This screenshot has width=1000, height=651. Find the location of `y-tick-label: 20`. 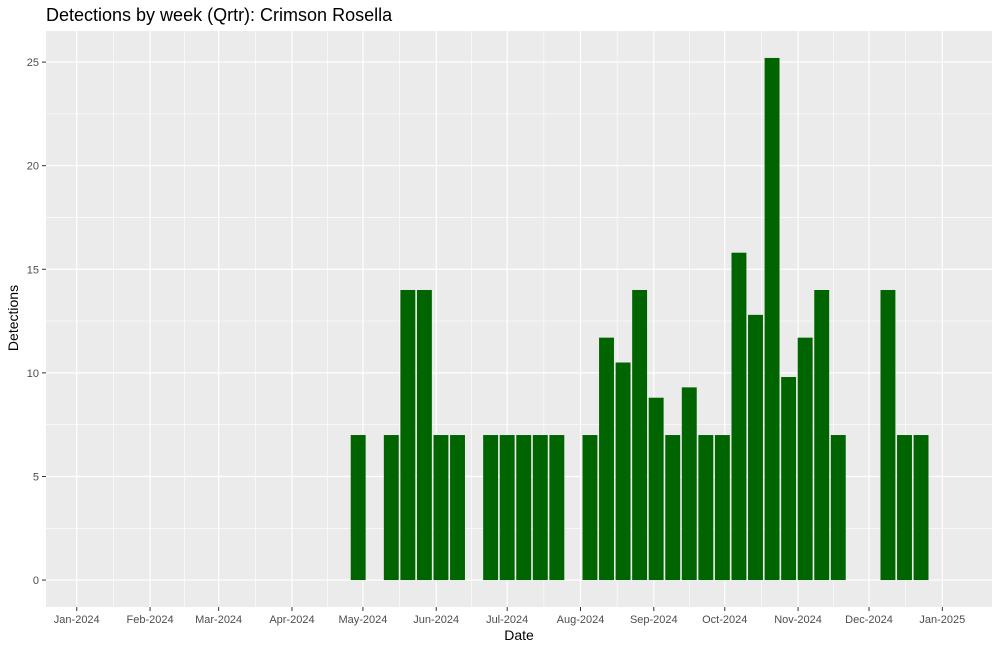

y-tick-label: 20 is located at coordinates (33, 167).